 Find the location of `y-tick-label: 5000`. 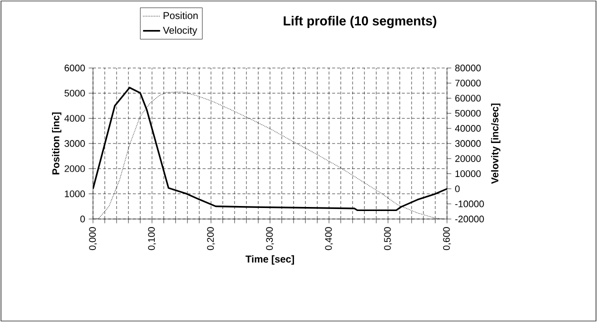

y-tick-label: 5000 is located at coordinates (74, 93).